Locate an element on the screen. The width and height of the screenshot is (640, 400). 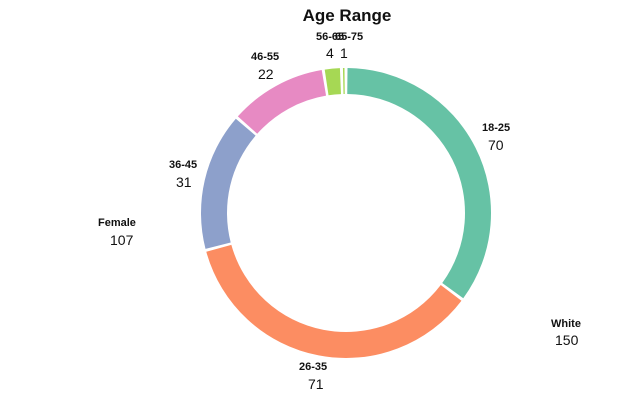
value-female: 107 is located at coordinates (122, 240).